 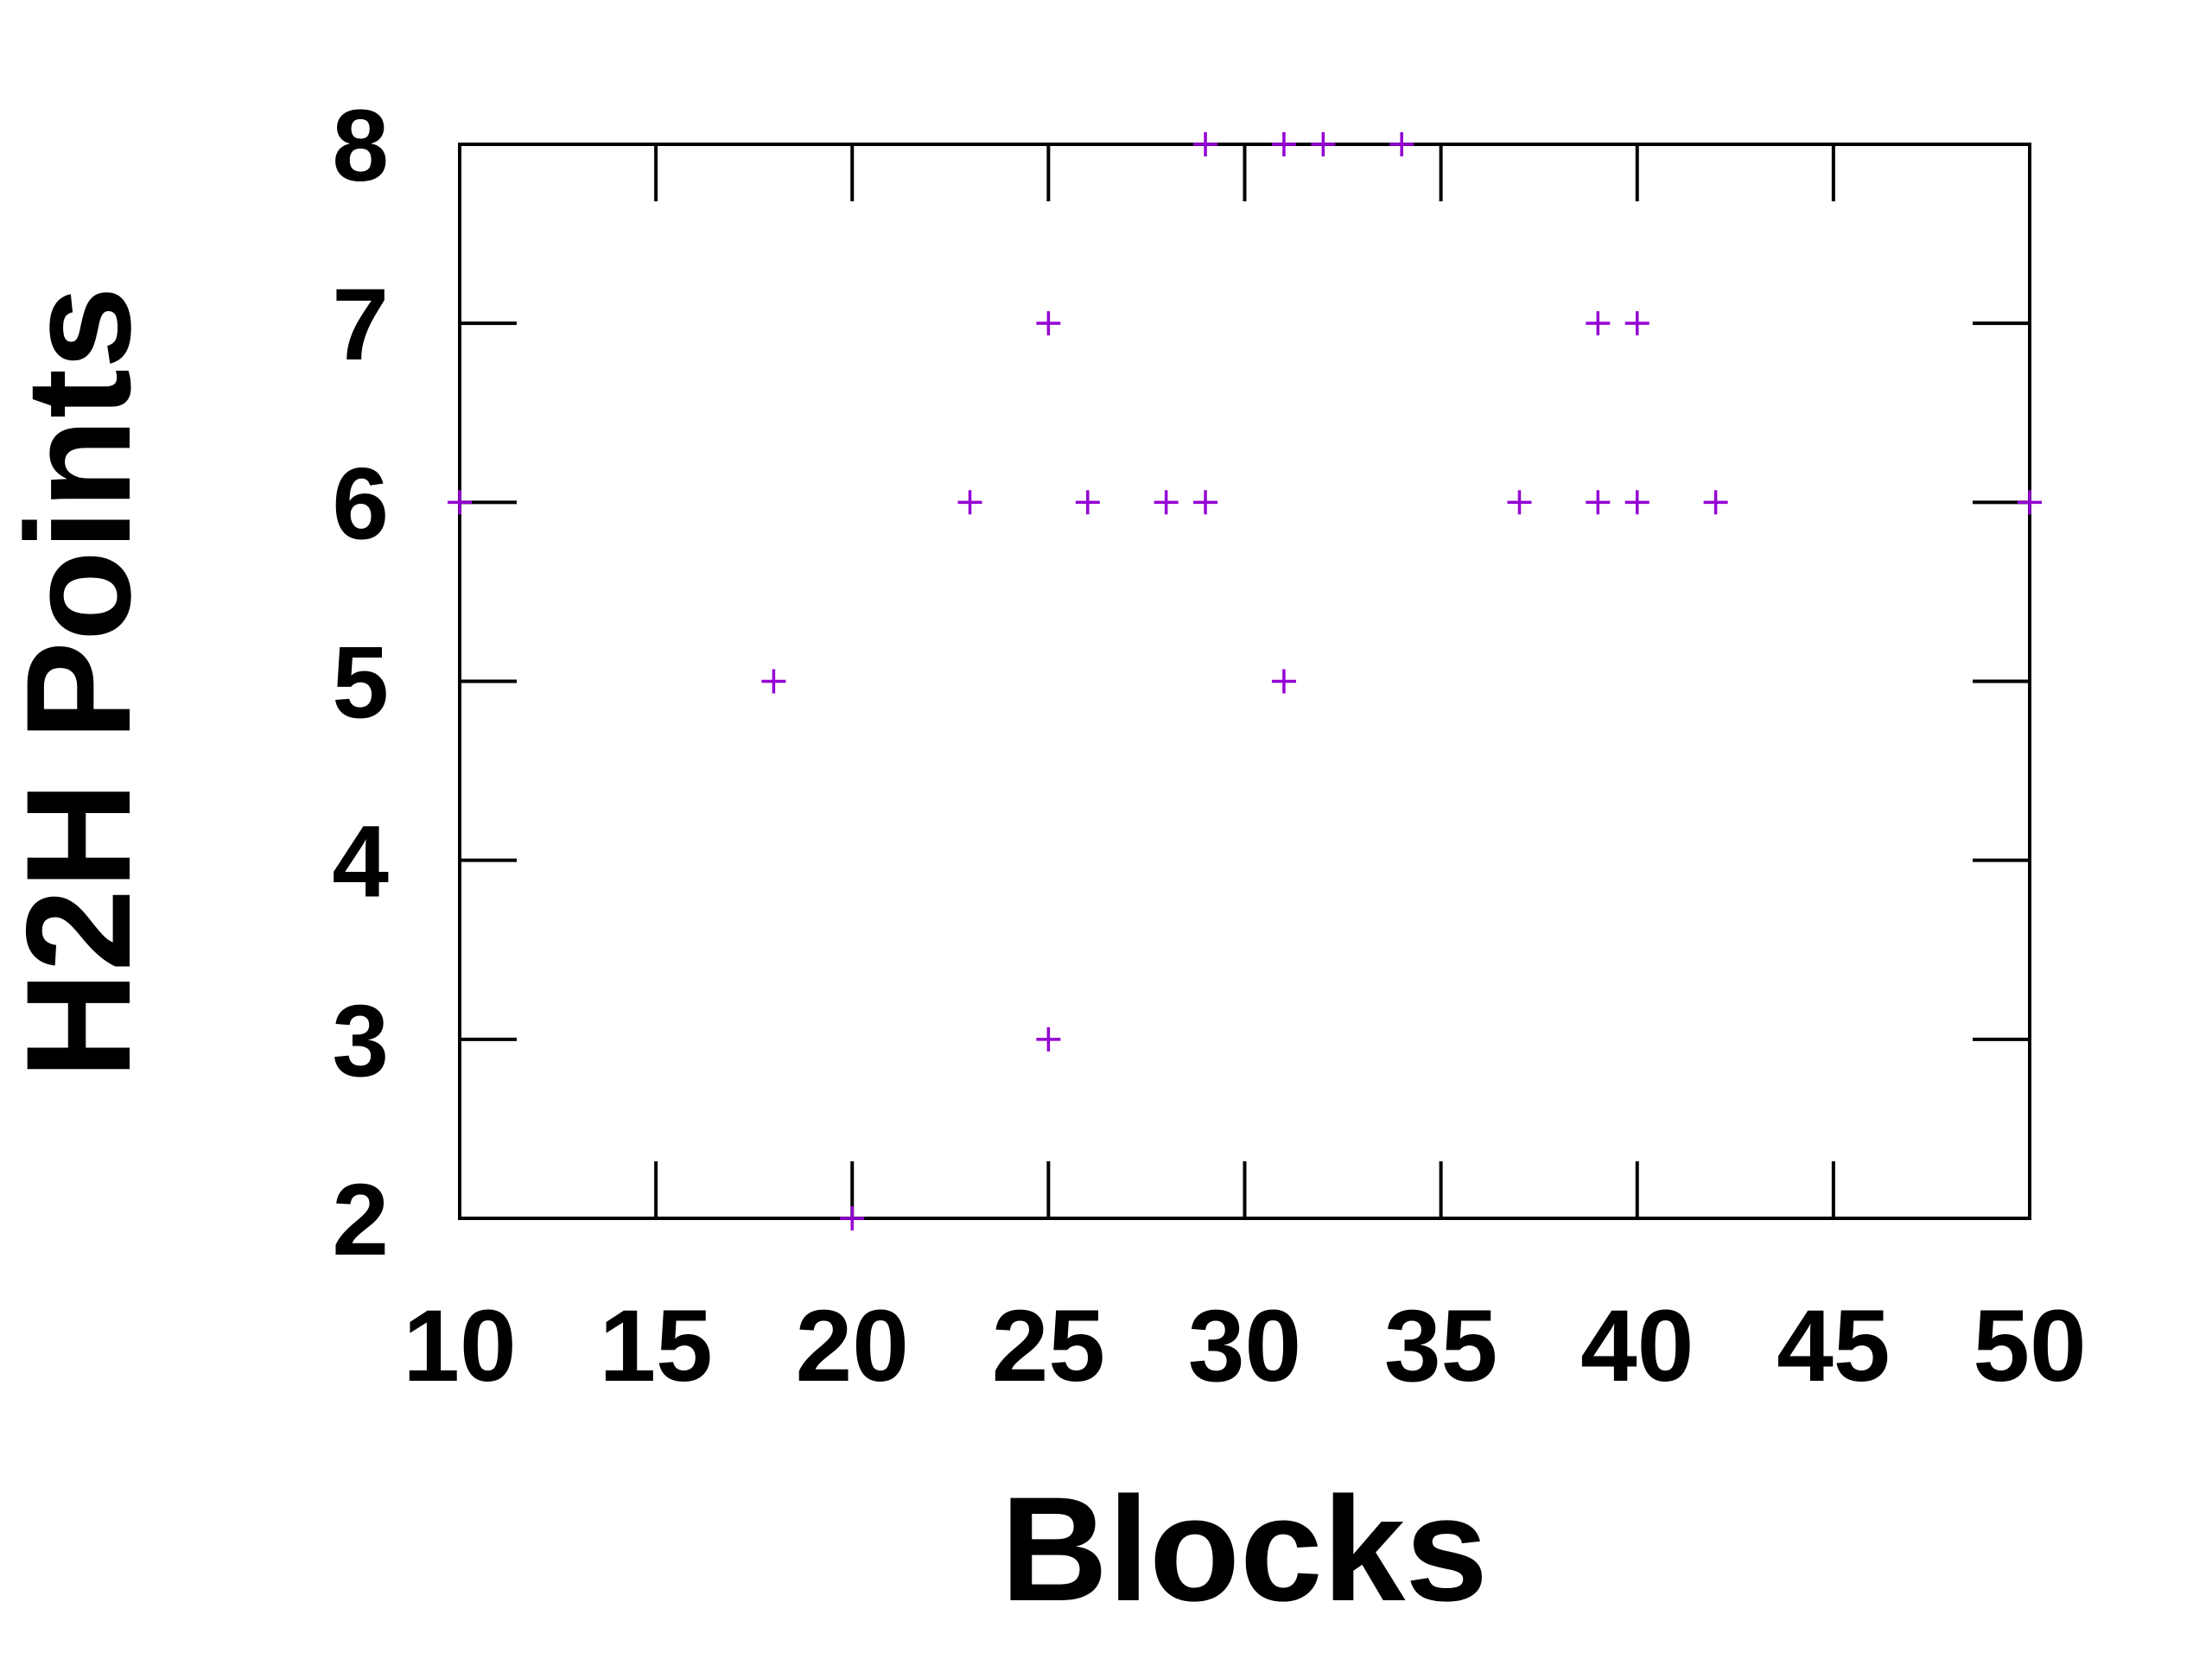 I want to click on x-tick-label-30: 30, so click(x=1244, y=1346).